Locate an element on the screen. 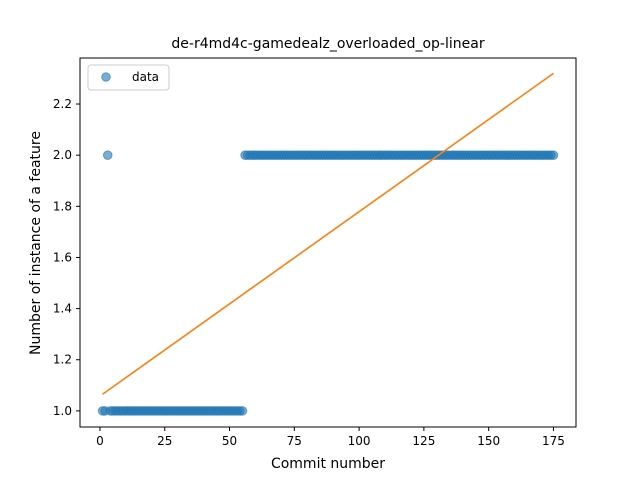  y-tick-label: 1.0 is located at coordinates (62, 411).